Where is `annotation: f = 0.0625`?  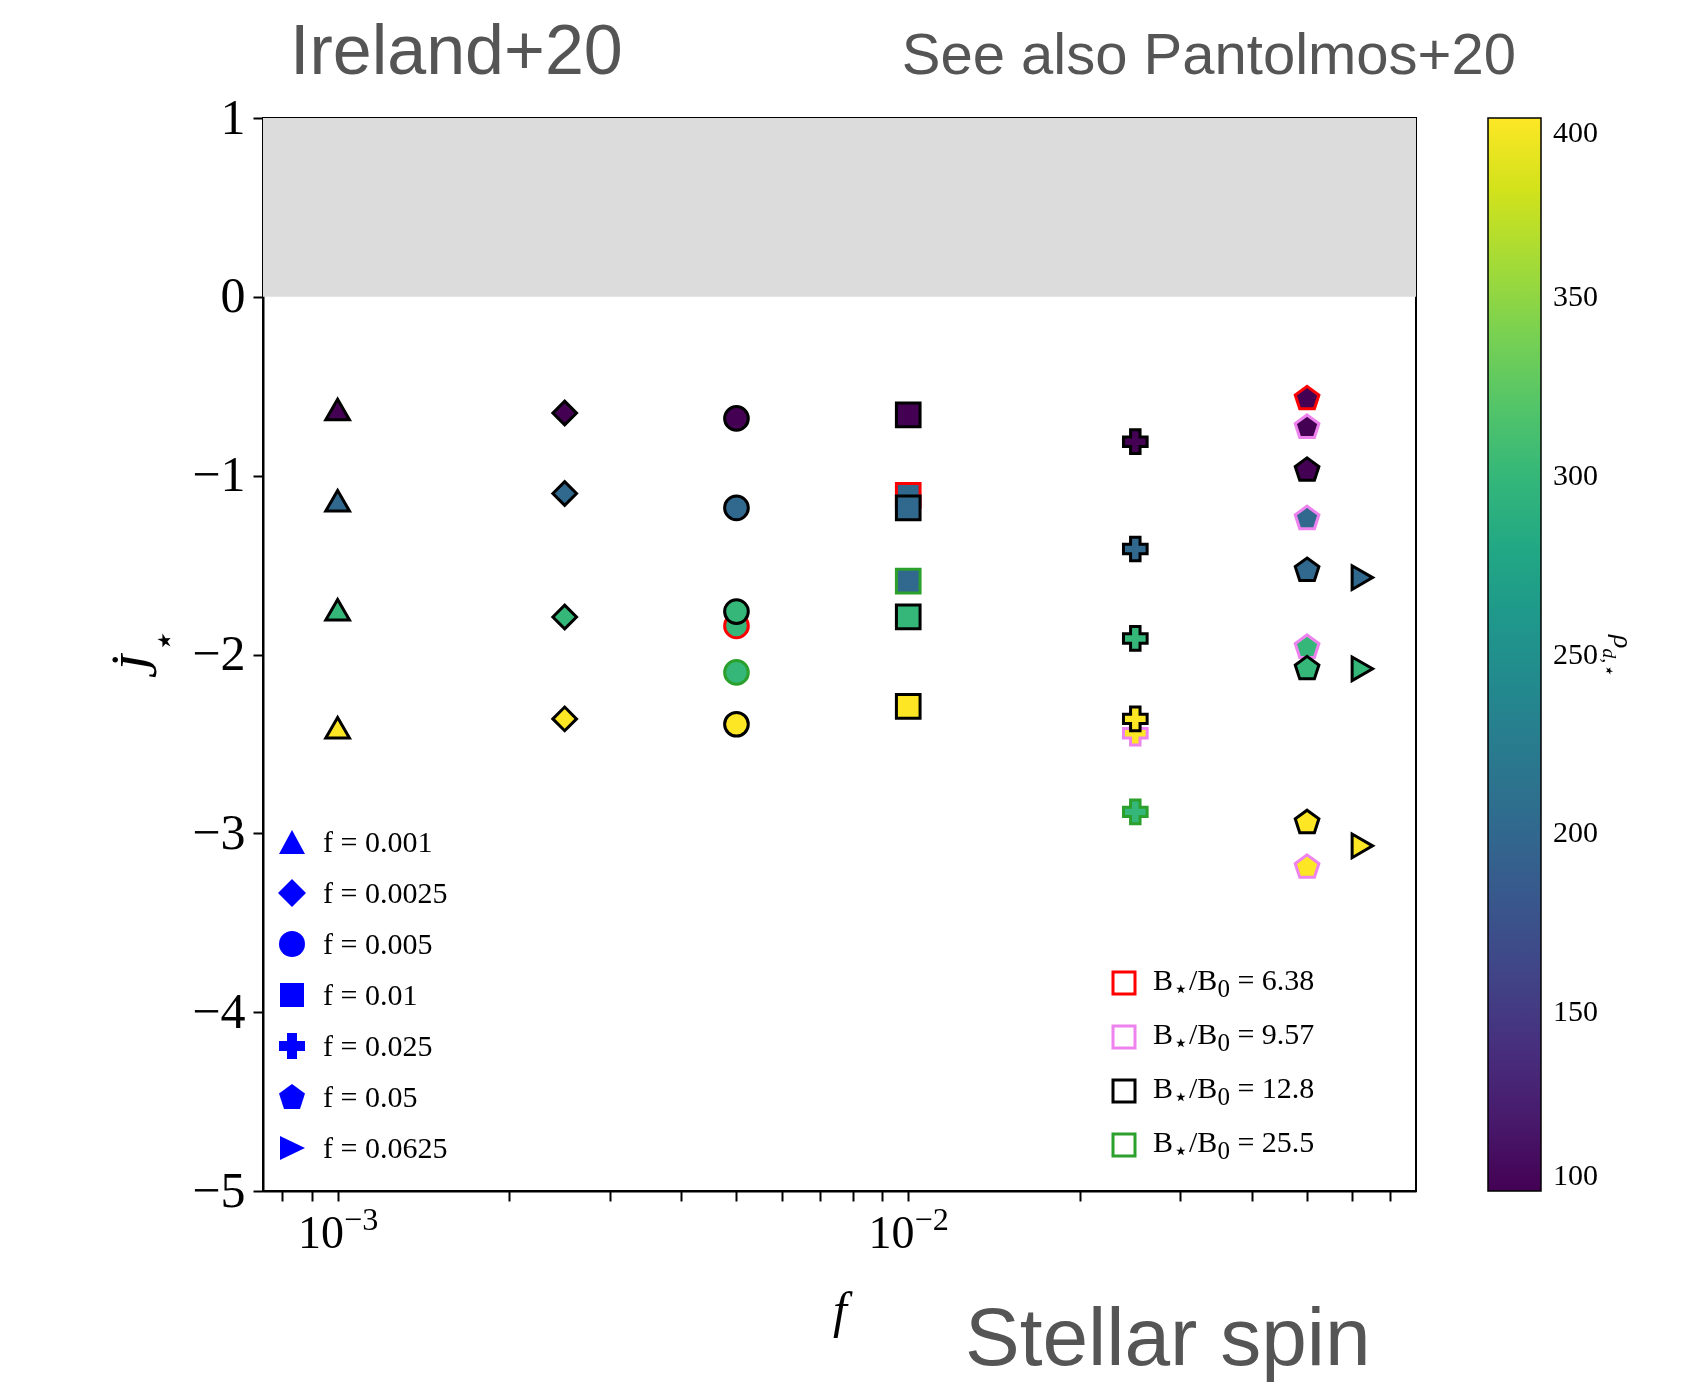 annotation: f = 0.0625 is located at coordinates (385, 1147).